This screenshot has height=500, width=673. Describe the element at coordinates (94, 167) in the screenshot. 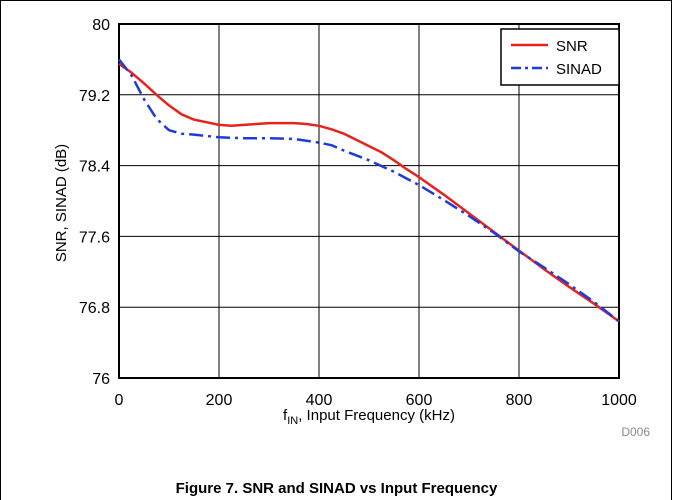

I see `y-tick-label: 78.4` at that location.